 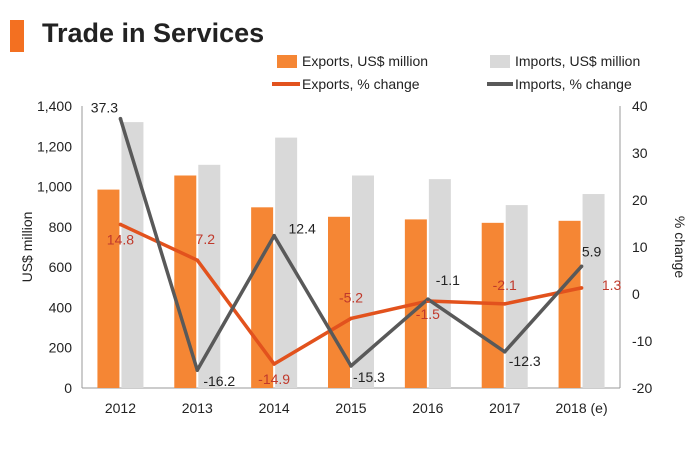 I want to click on y-tick-label: 200, so click(x=61, y=348).